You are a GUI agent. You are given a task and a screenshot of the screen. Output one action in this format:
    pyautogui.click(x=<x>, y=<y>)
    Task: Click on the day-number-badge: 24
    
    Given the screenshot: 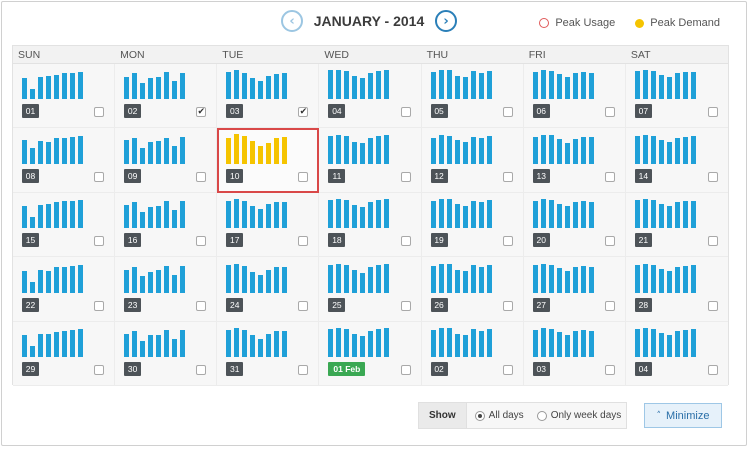 What is the action you would take?
    pyautogui.click(x=235, y=304)
    